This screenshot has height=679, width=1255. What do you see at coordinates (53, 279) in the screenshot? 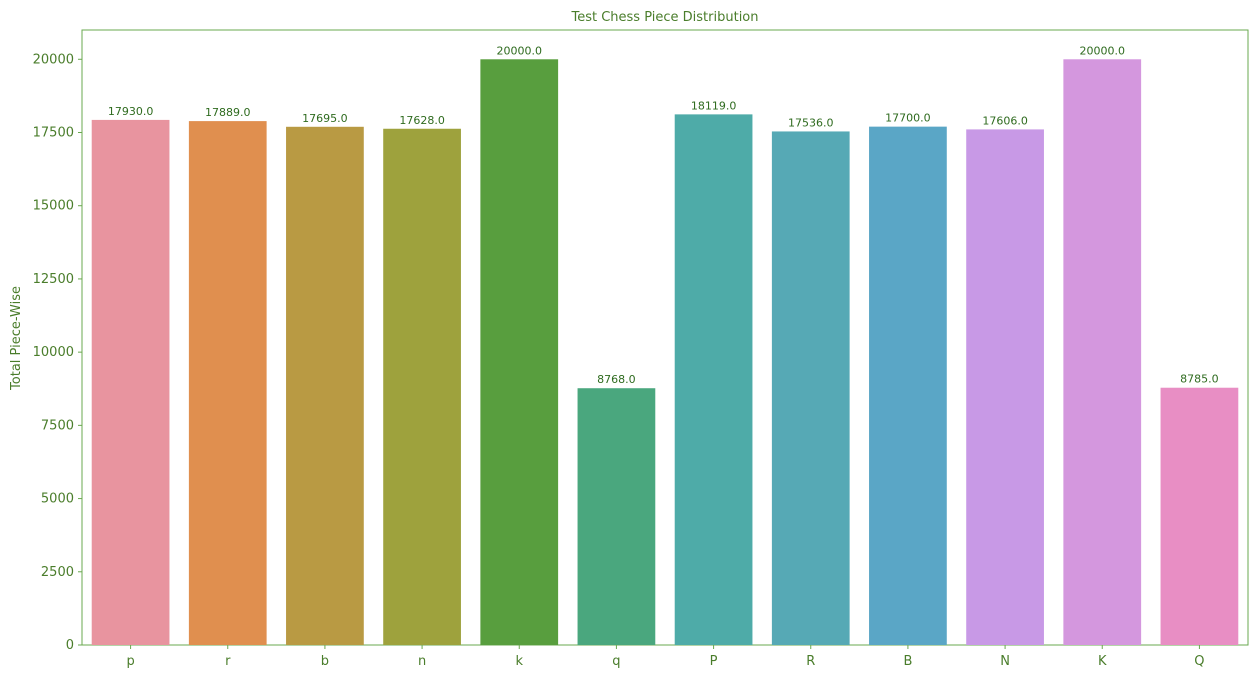
I see `y-tick-label: 12500` at bounding box center [53, 279].